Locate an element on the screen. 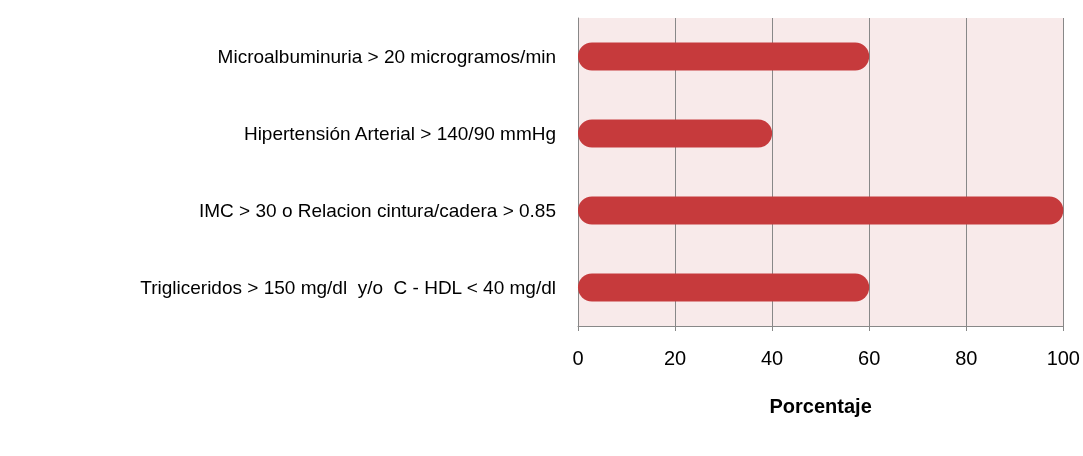 This screenshot has height=456, width=1083. x-tick-label: 100 is located at coordinates (1063, 358).